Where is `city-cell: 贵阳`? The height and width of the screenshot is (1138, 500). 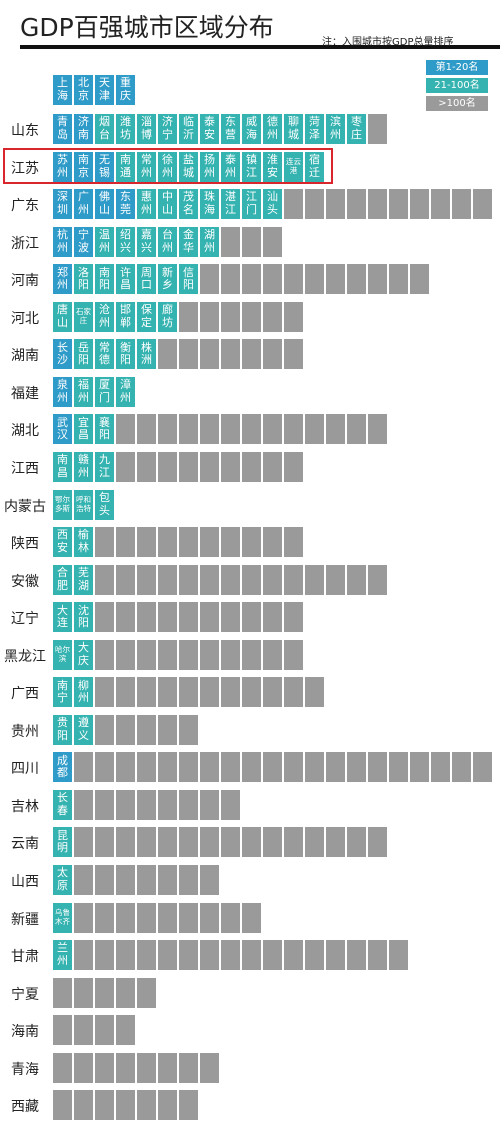
city-cell: 贵阳 is located at coordinates (62, 729).